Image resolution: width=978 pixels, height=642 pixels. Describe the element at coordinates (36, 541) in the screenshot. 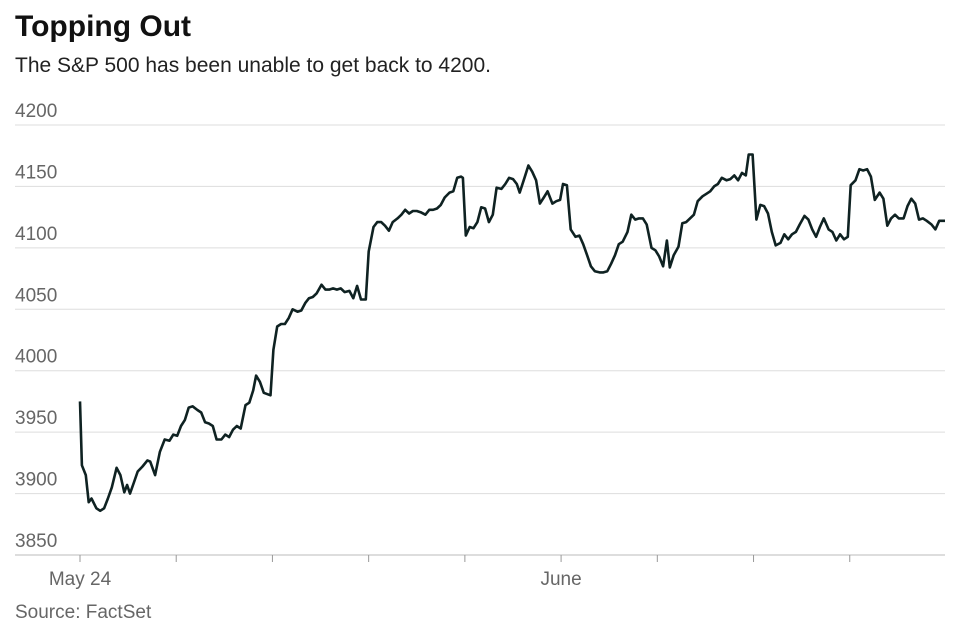

I see `y-tick-label: 3850` at that location.